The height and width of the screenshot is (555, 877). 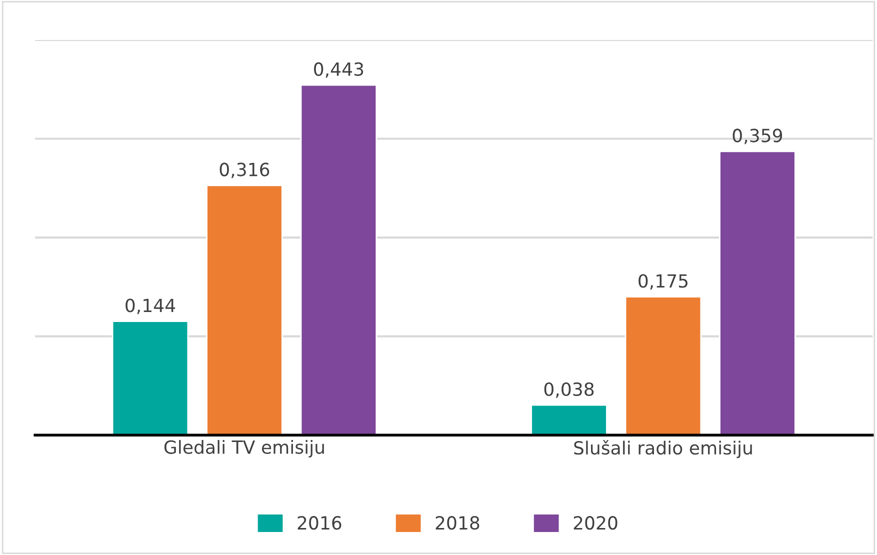 What do you see at coordinates (569, 390) in the screenshot?
I see `data-label: 0,038` at bounding box center [569, 390].